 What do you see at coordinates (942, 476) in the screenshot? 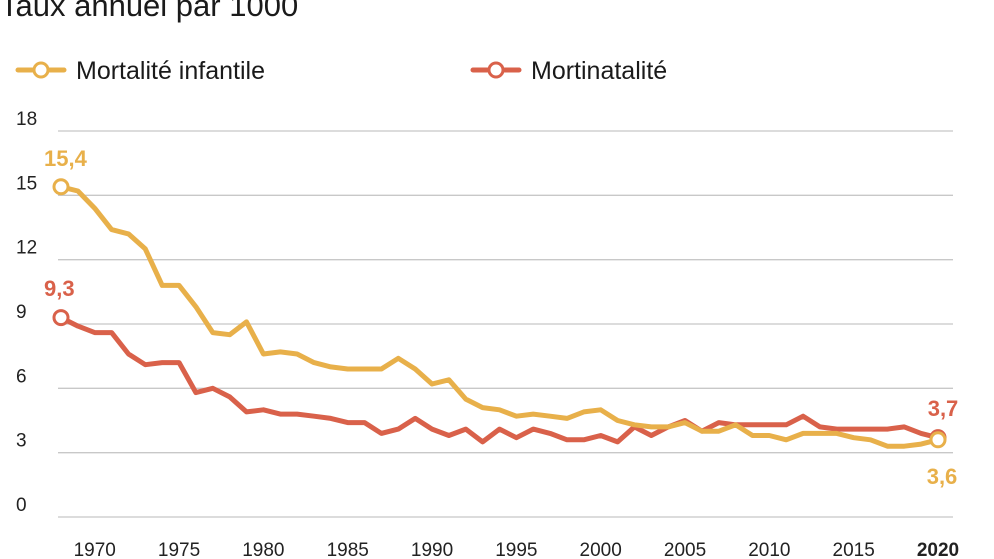
I see `end-value-label: 3,6` at bounding box center [942, 476].